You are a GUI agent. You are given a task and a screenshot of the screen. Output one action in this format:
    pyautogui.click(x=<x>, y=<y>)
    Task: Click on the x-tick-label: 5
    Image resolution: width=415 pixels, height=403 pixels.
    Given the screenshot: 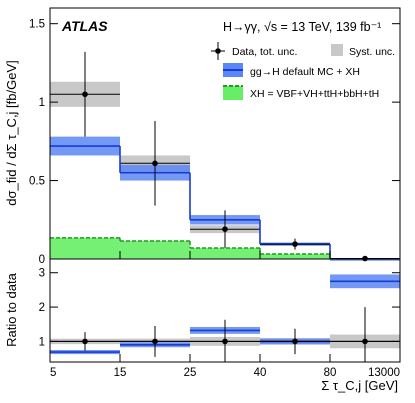 What is the action you would take?
    pyautogui.click(x=53, y=373)
    